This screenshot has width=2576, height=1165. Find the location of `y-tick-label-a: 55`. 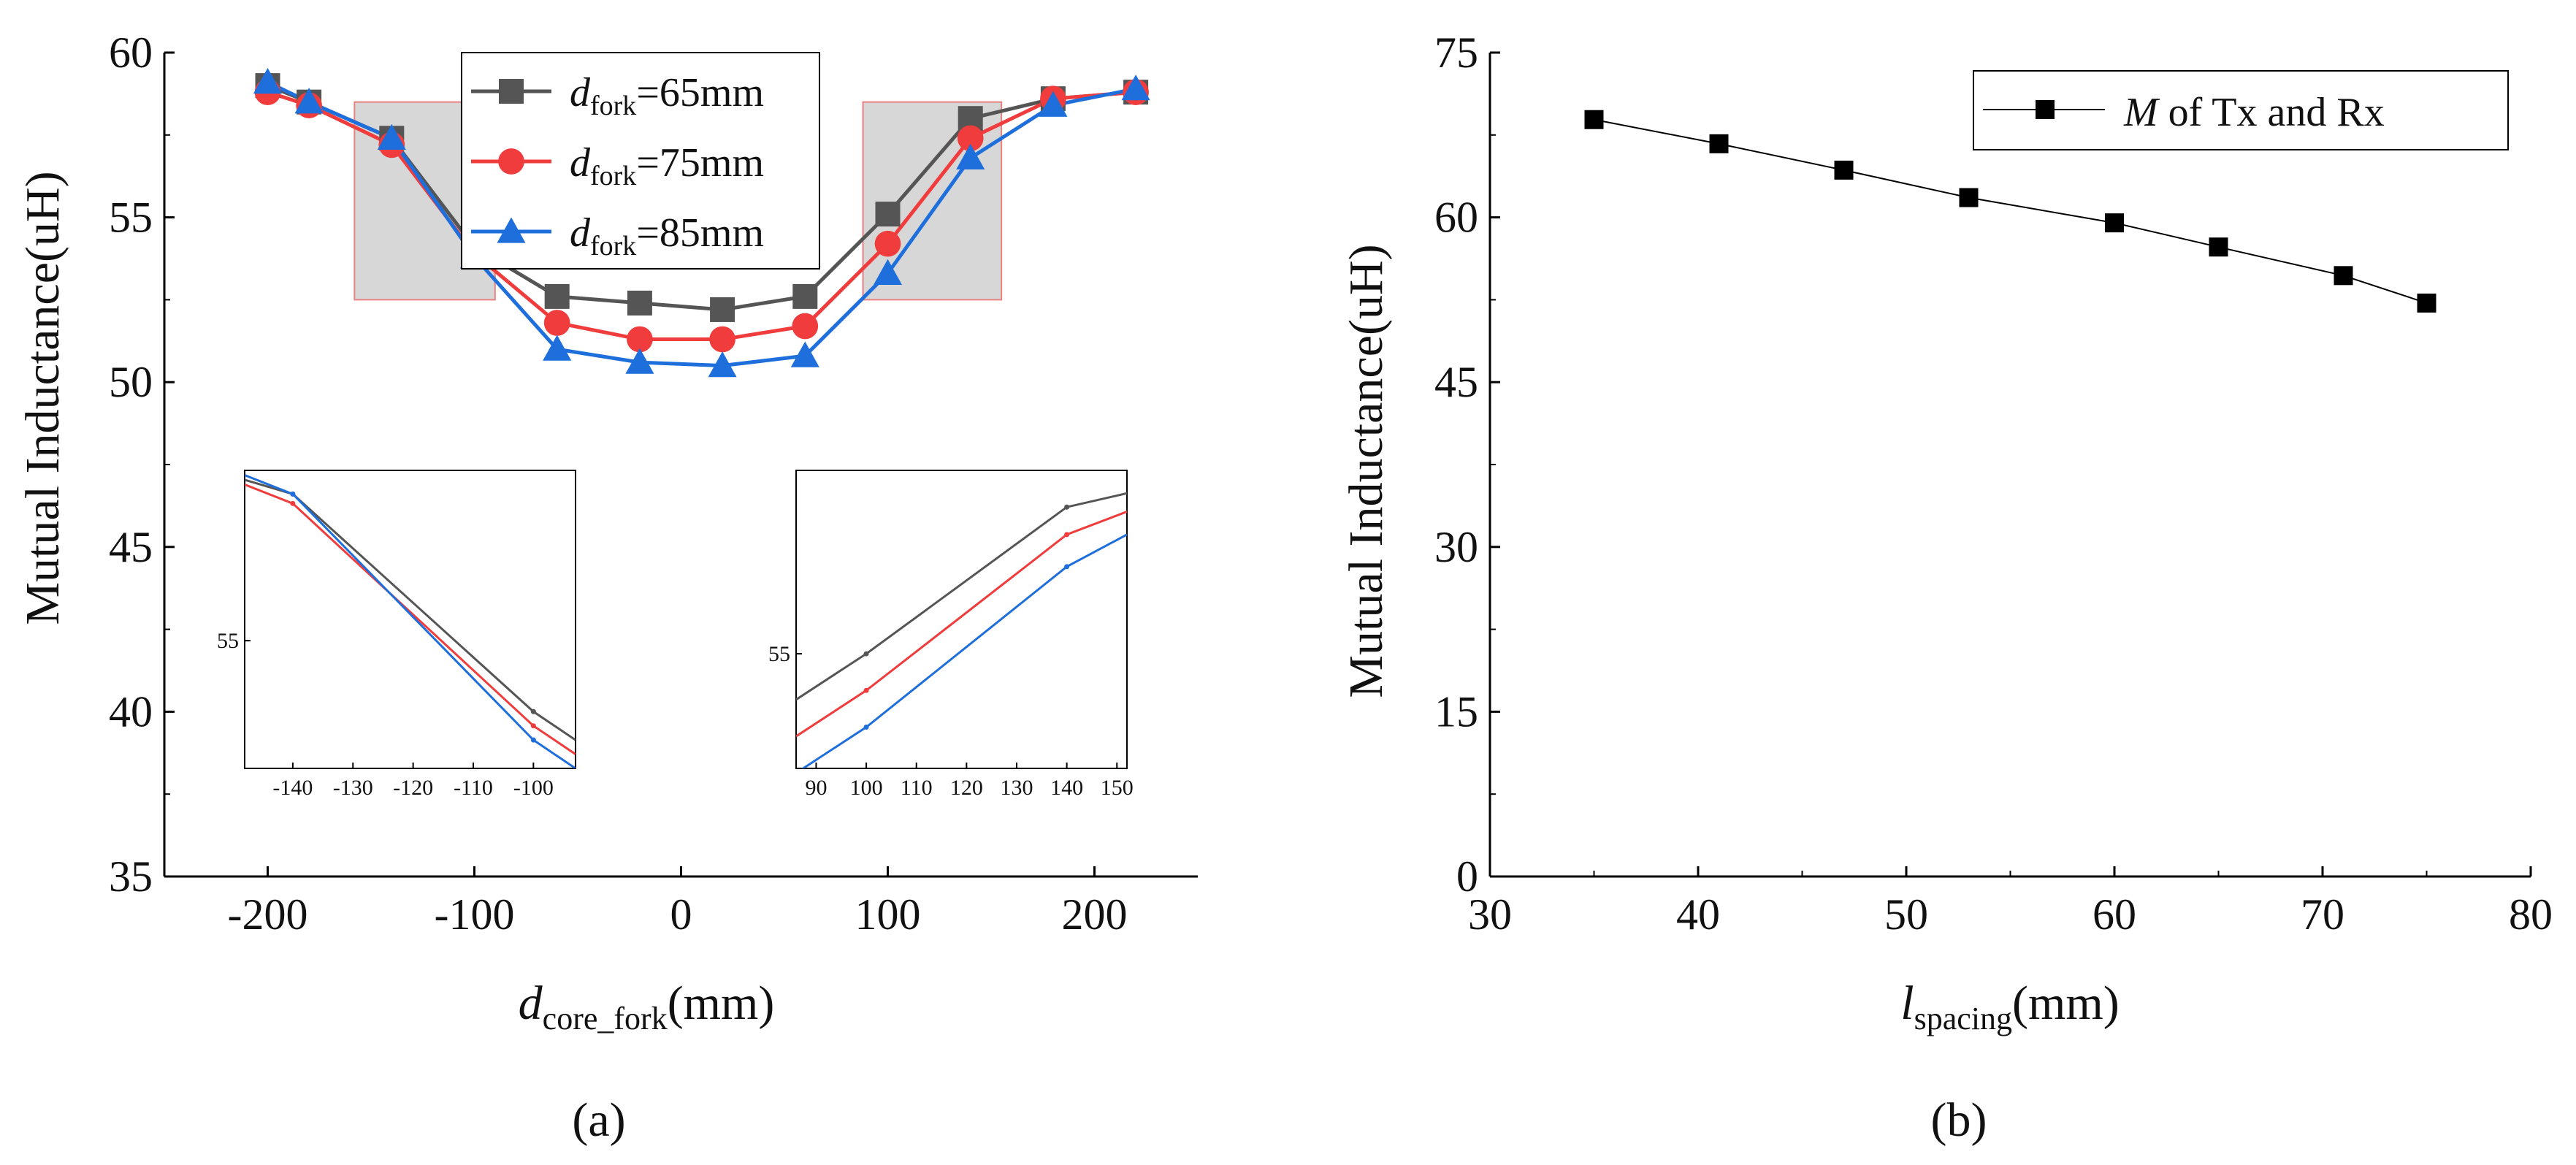

y-tick-label-a: 55 is located at coordinates (131, 218).